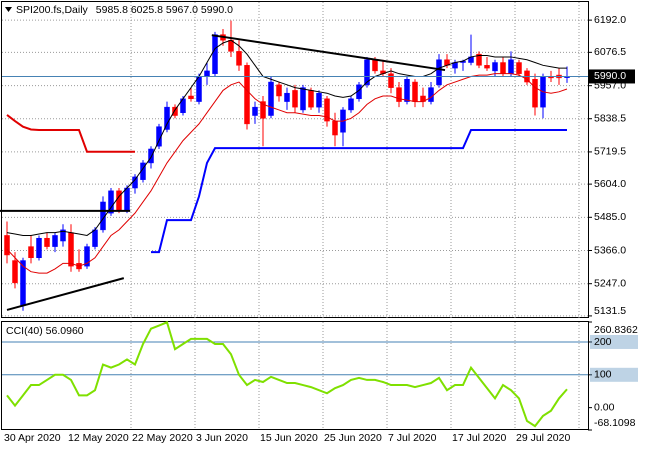 The height and width of the screenshot is (455, 660). Describe the element at coordinates (610, 283) in the screenshot. I see `y-tick-label: 5247.0` at that location.